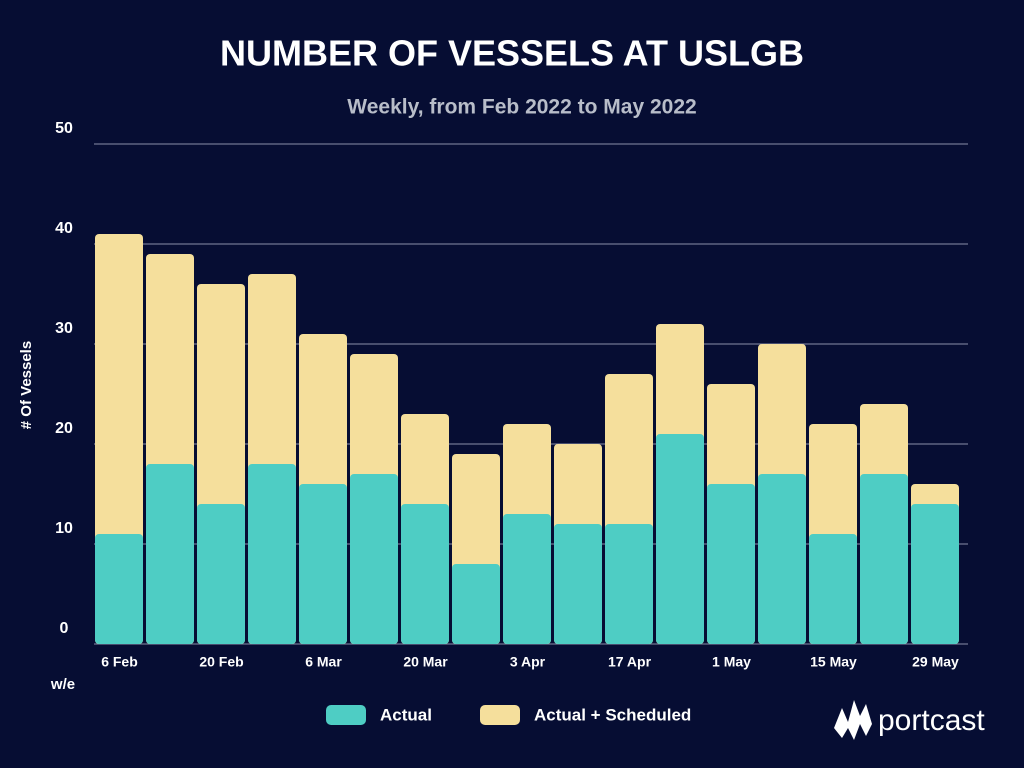  I want to click on x-tick-label: 15 May, so click(833, 662).